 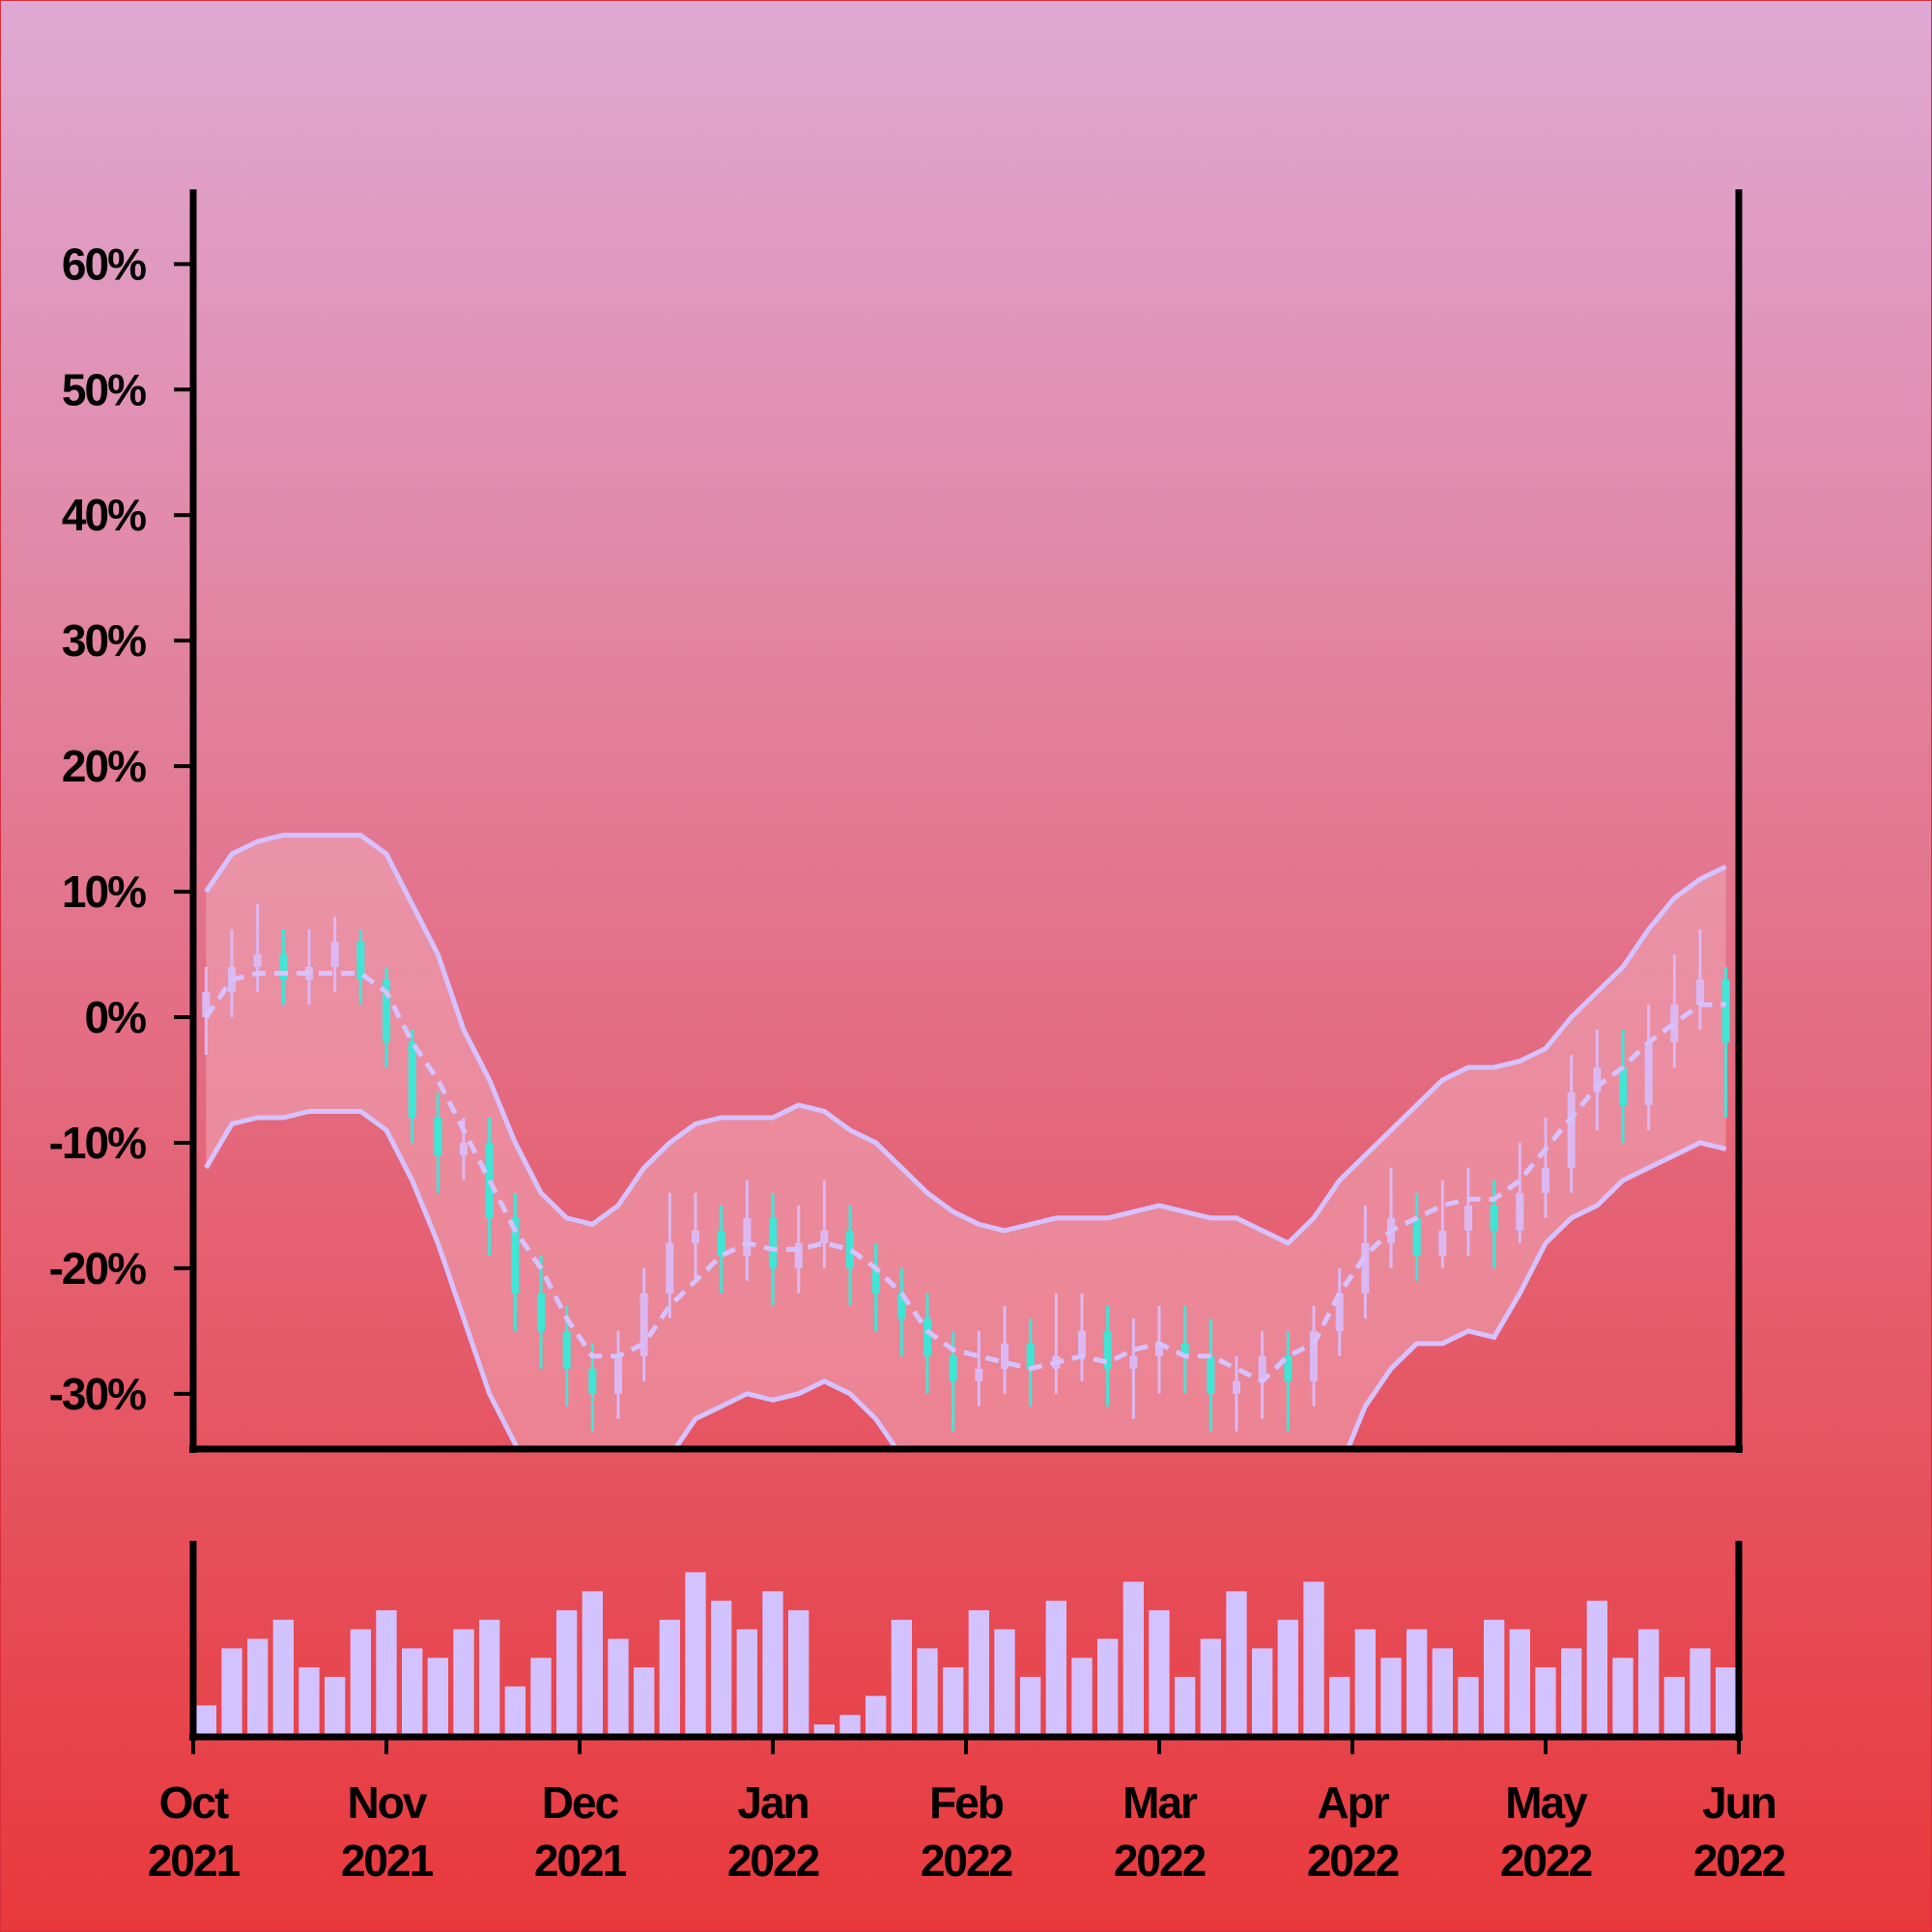 What do you see at coordinates (1160, 1831) in the screenshot?
I see `x-tick-label: Mar 2022` at bounding box center [1160, 1831].